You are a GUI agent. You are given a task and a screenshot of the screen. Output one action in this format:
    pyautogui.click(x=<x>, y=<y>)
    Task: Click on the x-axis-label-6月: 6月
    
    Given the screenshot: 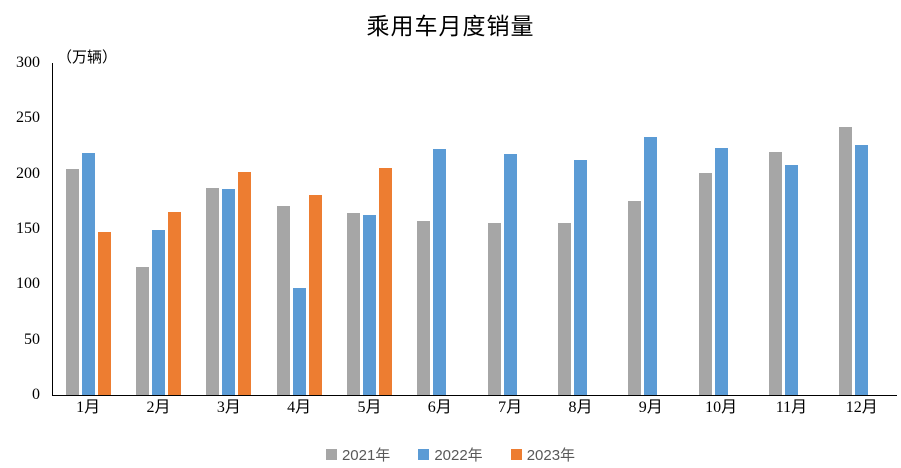 What is the action you would take?
    pyautogui.click(x=439, y=407)
    